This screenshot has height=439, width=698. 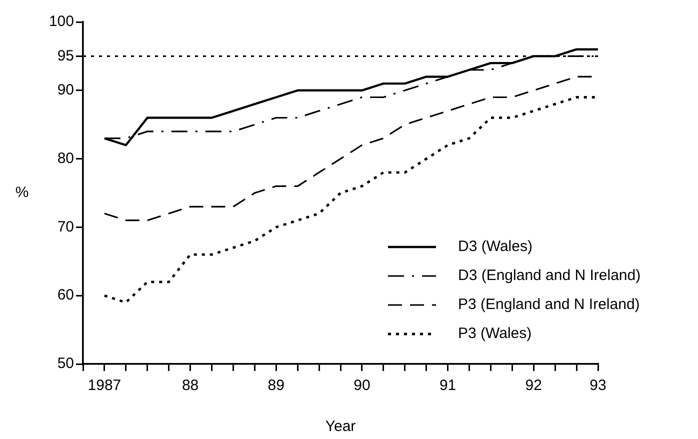 I want to click on x-tick-label: 90, so click(x=362, y=385).